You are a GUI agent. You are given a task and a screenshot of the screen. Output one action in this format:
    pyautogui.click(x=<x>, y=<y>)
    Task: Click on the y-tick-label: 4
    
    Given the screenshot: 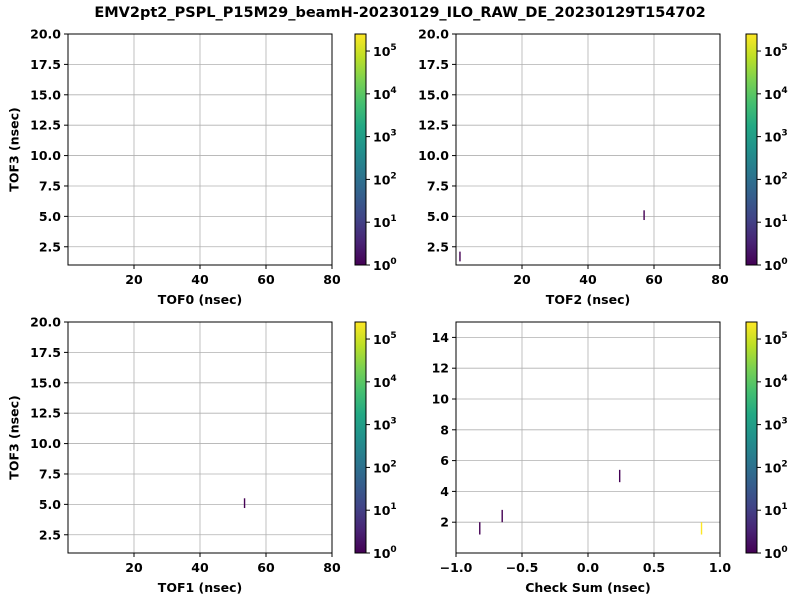 What is the action you would take?
    pyautogui.click(x=444, y=491)
    